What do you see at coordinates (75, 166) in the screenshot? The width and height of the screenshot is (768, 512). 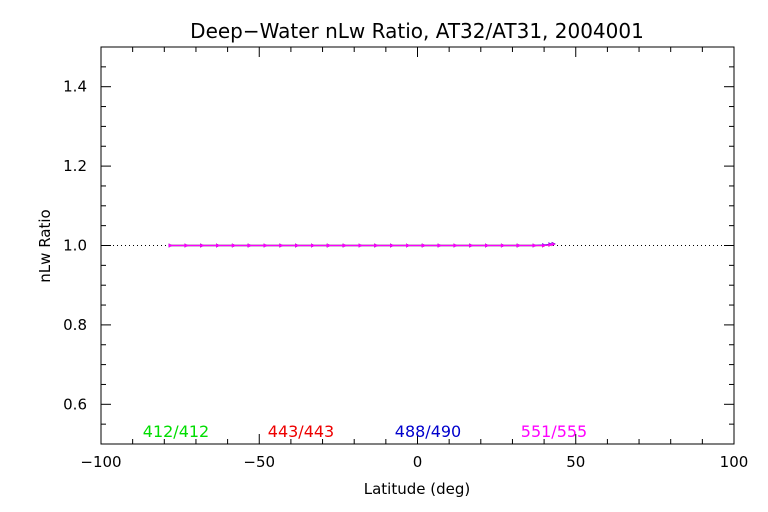 I see `y-tick-label: 1.2` at bounding box center [75, 166].